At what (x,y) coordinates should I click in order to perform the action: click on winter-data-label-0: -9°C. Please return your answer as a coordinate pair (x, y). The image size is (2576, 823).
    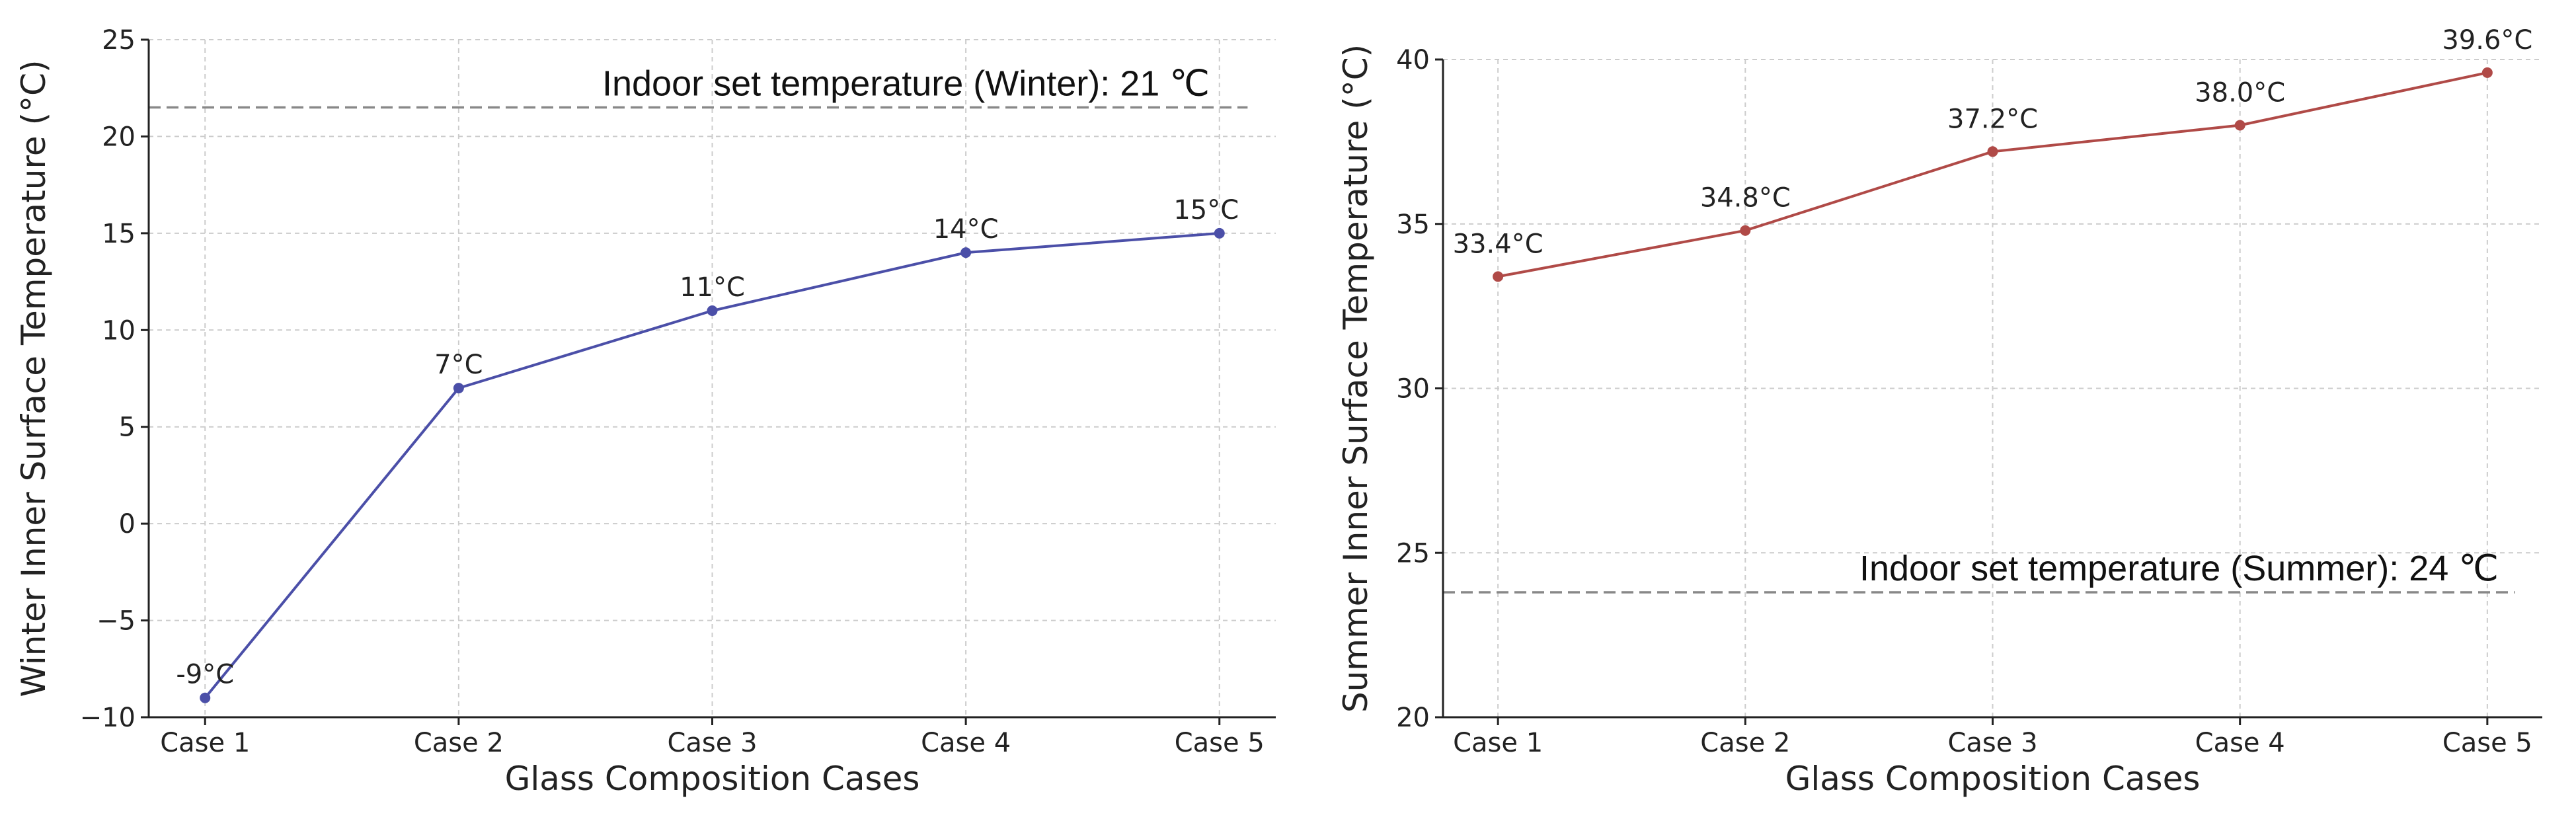
    Looking at the image, I should click on (205, 675).